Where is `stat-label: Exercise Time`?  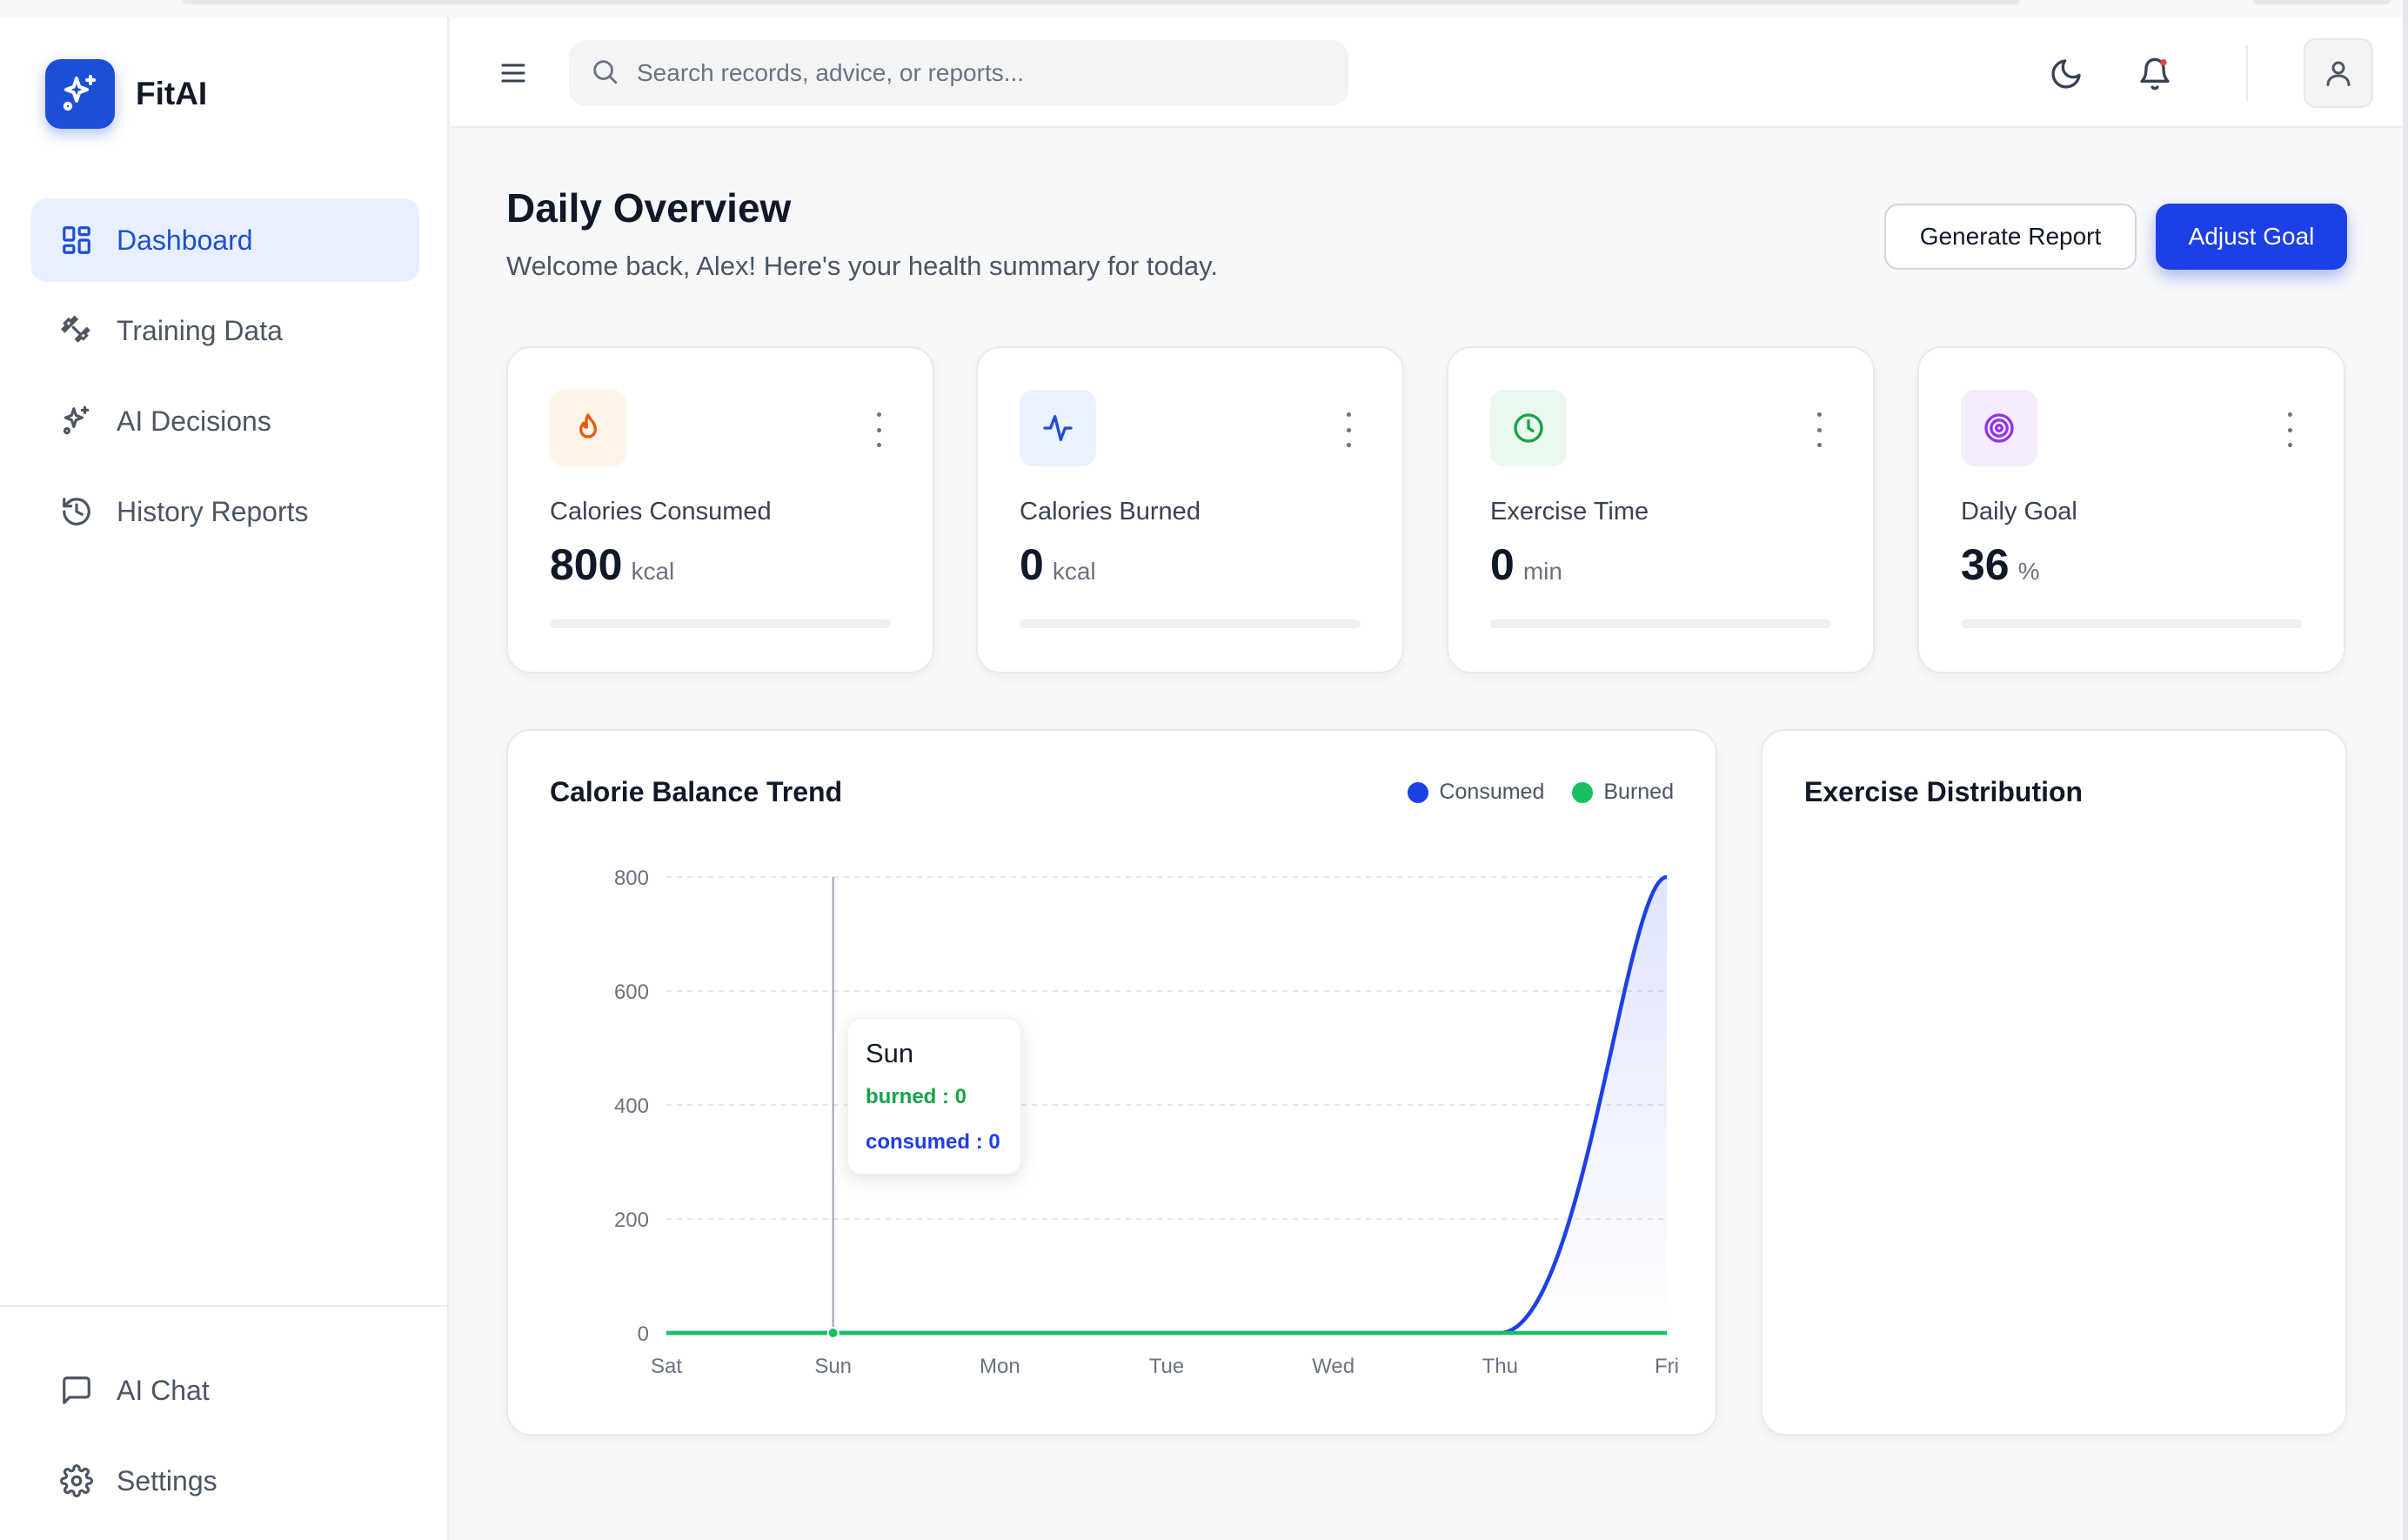 stat-label: Exercise Time is located at coordinates (1569, 512).